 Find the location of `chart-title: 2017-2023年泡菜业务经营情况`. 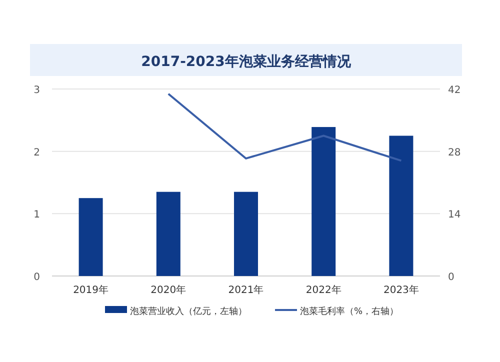

chart-title: 2017-2023年泡菜业务经营情况 is located at coordinates (246, 62).